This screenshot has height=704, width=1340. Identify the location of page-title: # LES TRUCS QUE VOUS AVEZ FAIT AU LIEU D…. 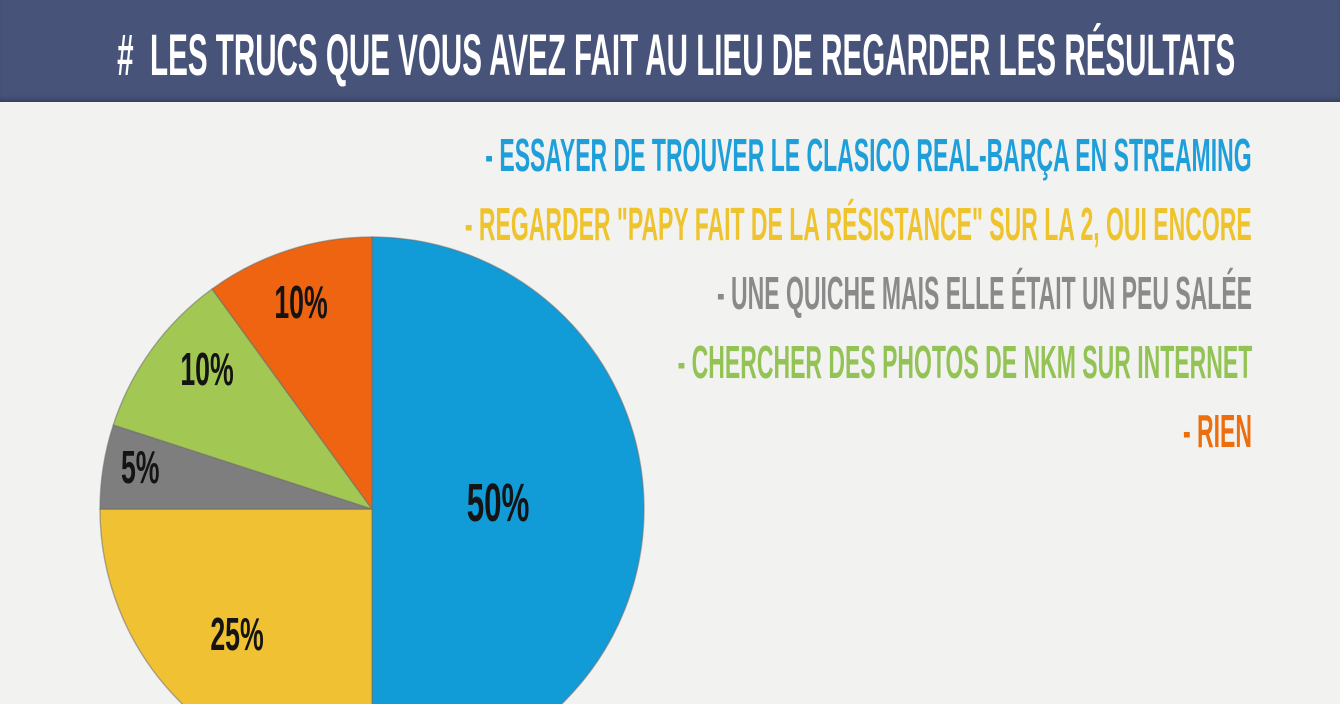
(676, 55).